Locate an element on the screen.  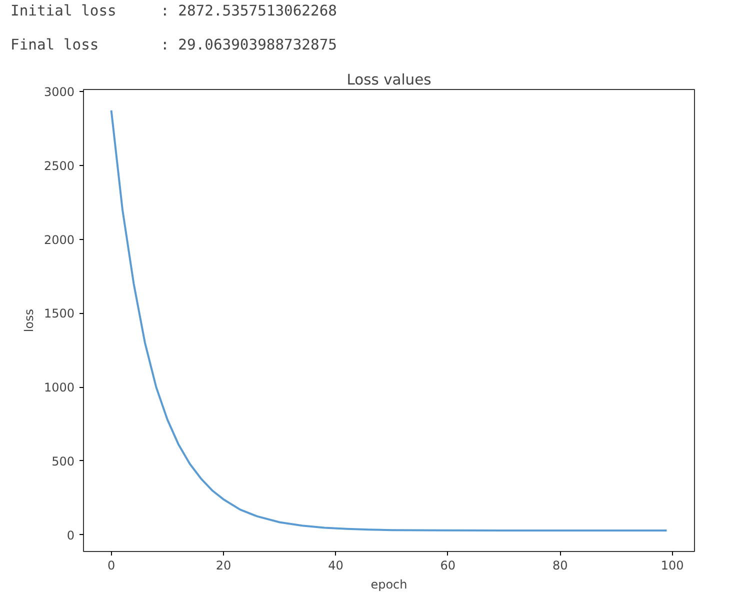
text: Initial loss : 2872.5357513062268 is located at coordinates (173, 11).